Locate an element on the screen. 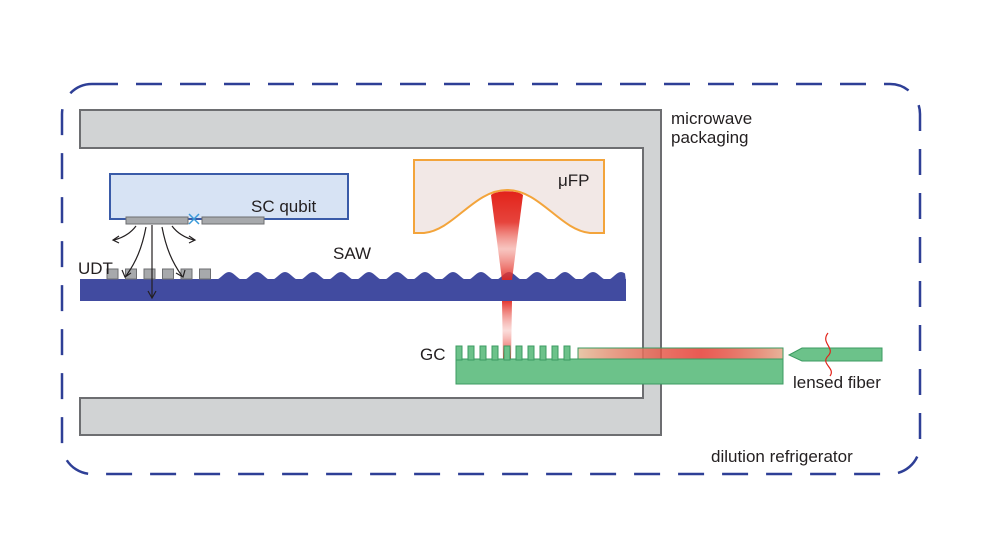 This screenshot has height=557, width=981. lensed-fiber is located at coordinates (835, 354).